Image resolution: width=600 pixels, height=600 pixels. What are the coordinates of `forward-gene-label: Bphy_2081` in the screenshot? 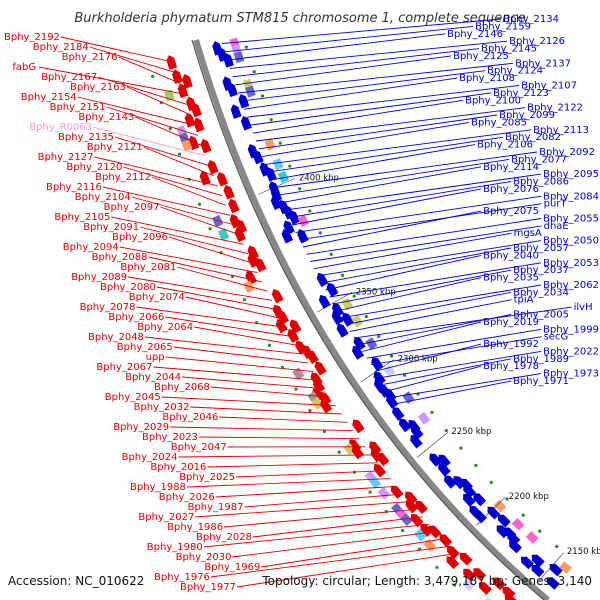 It's located at (148, 267).